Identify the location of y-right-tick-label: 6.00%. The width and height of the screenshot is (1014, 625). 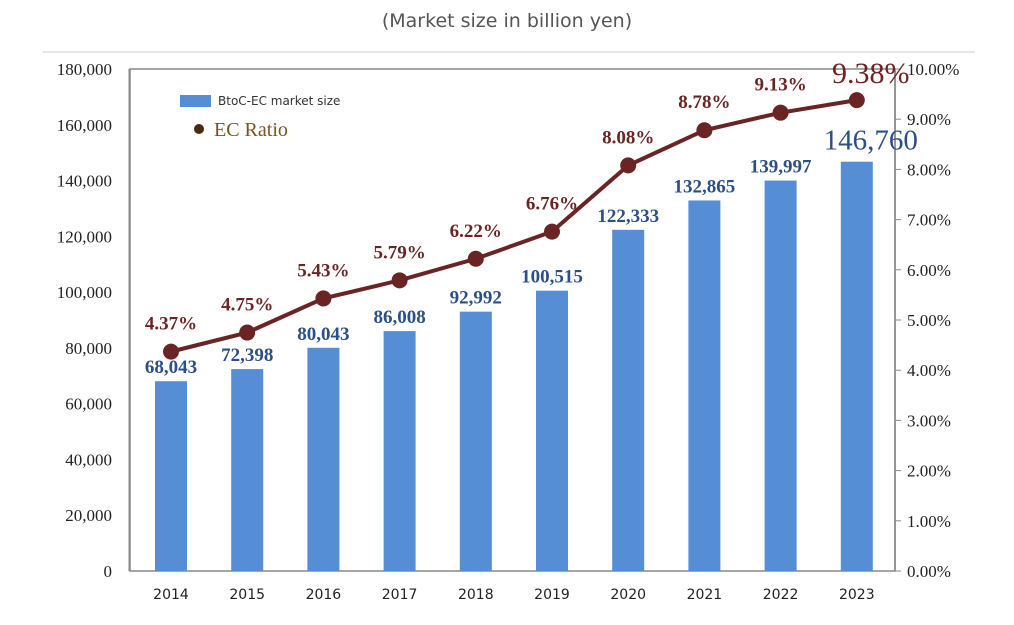
(929, 270).